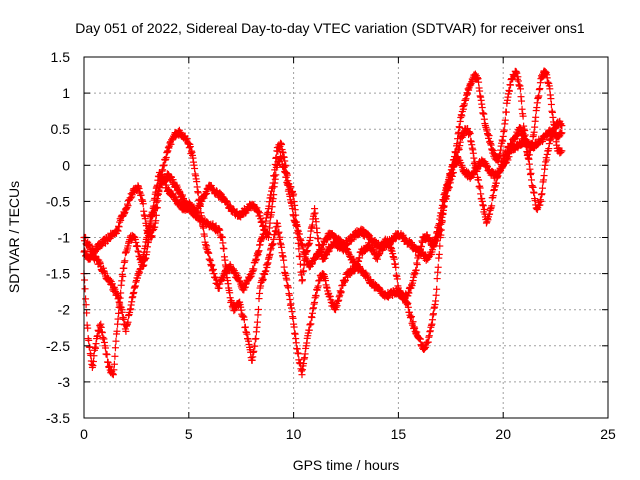 Image resolution: width=640 pixels, height=480 pixels. I want to click on y-tick-label: 1.5, so click(61, 57).